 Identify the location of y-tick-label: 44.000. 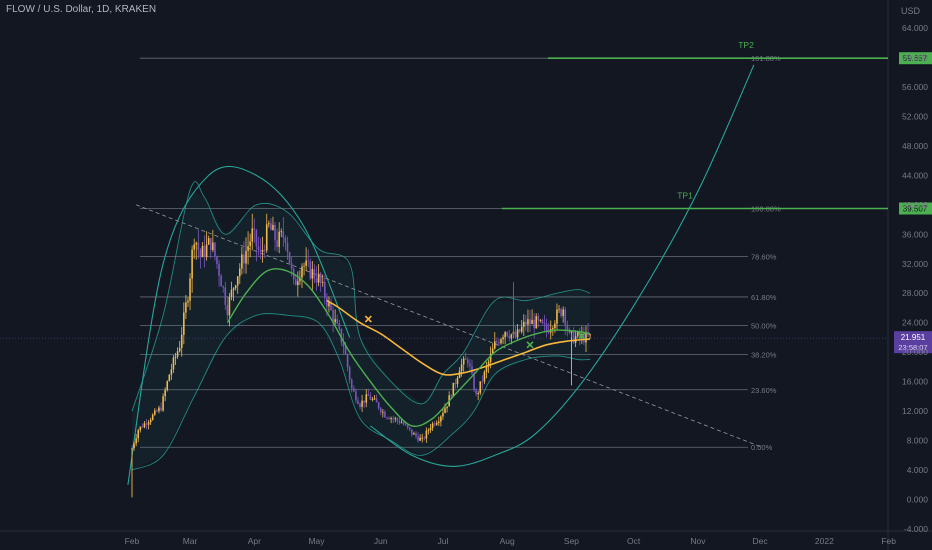
(915, 175).